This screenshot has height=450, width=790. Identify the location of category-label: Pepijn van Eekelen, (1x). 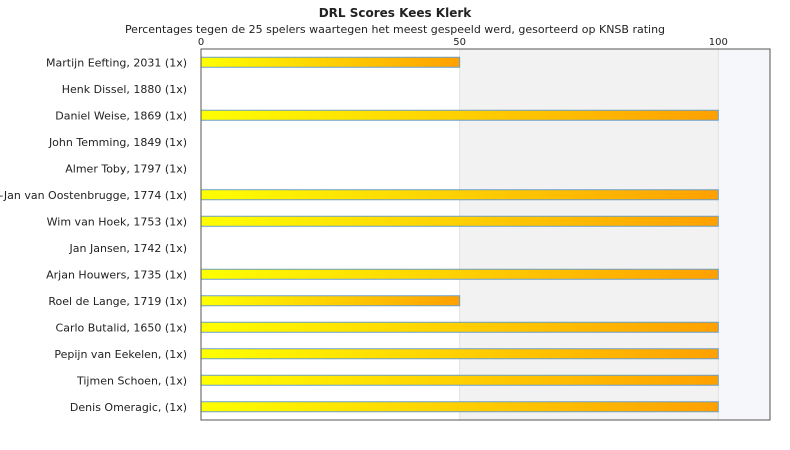
(120, 354).